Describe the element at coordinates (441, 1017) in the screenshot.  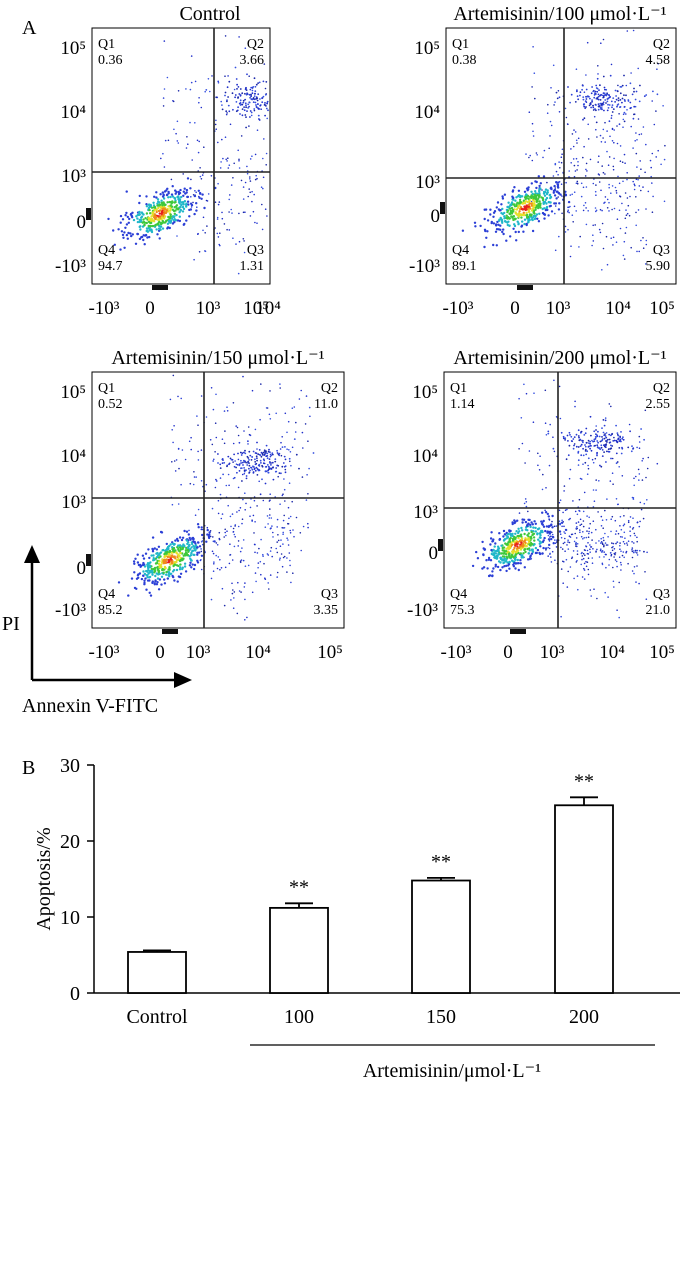
I see `x-tick-label: 150` at that location.